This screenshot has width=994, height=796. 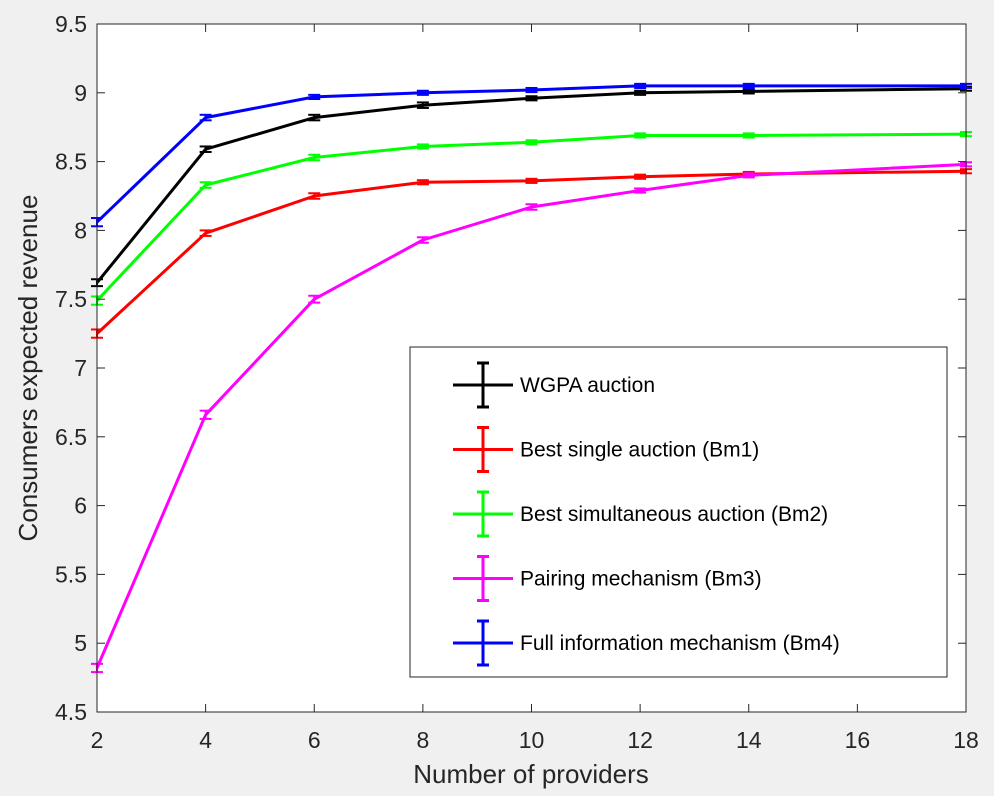 What do you see at coordinates (80, 643) in the screenshot?
I see `y-tick-label: 5` at bounding box center [80, 643].